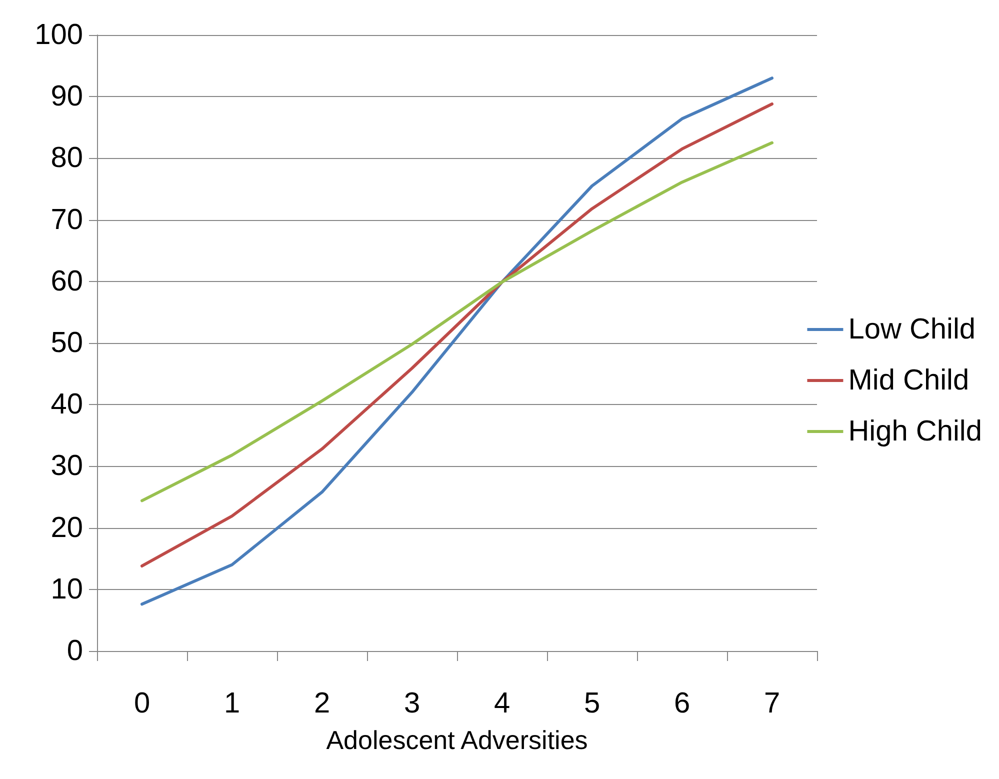 This screenshot has width=999, height=779. Describe the element at coordinates (322, 704) in the screenshot. I see `x-tick-label: 2` at that location.